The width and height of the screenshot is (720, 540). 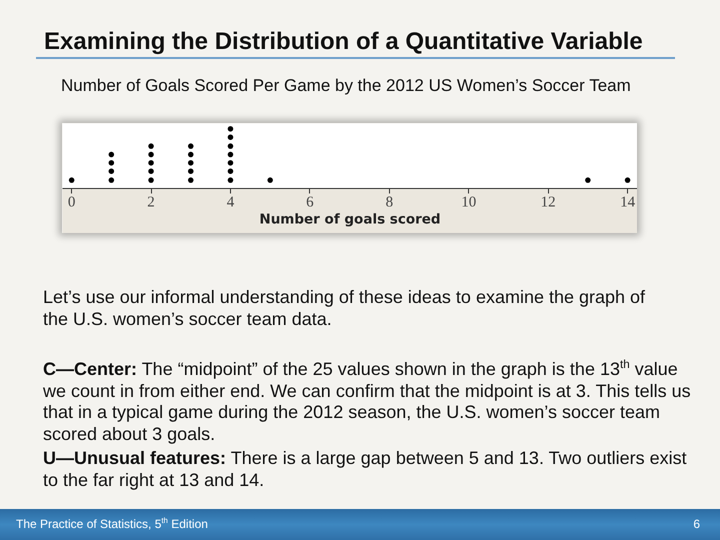 What do you see at coordinates (151, 202) in the screenshot?
I see `x-tick-label: 2` at bounding box center [151, 202].